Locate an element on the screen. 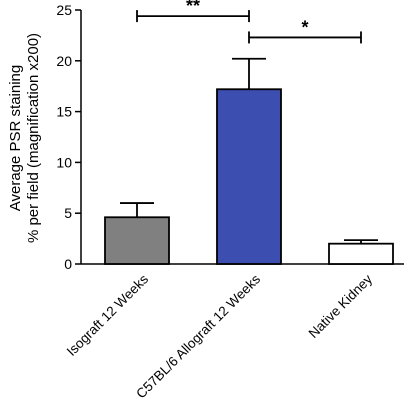 The height and width of the screenshot is (416, 418). category-label: Native Kidney is located at coordinates (341, 306).